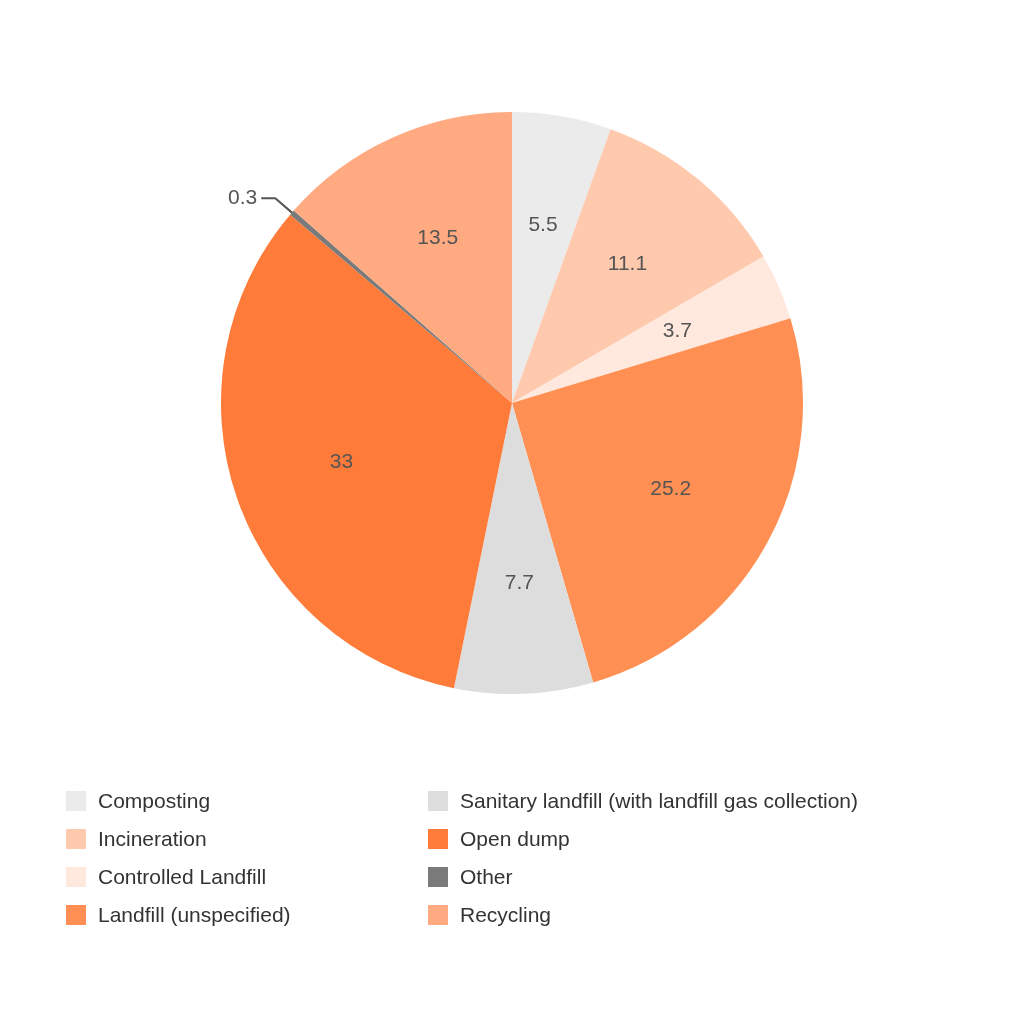  What do you see at coordinates (627, 263) in the screenshot?
I see `data-label: 11.1` at bounding box center [627, 263].